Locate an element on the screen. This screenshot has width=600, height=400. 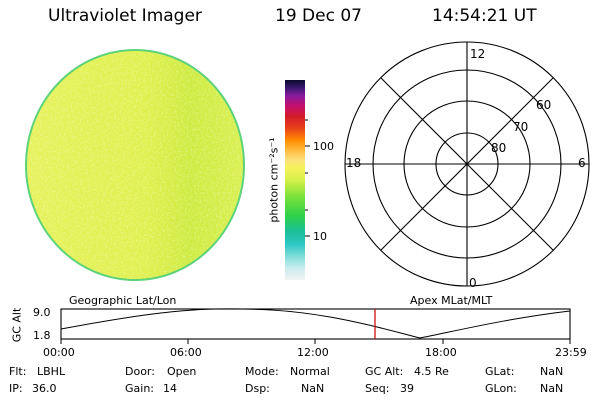
timeline-right-title: Apex MLat/MLT is located at coordinates (451, 300).